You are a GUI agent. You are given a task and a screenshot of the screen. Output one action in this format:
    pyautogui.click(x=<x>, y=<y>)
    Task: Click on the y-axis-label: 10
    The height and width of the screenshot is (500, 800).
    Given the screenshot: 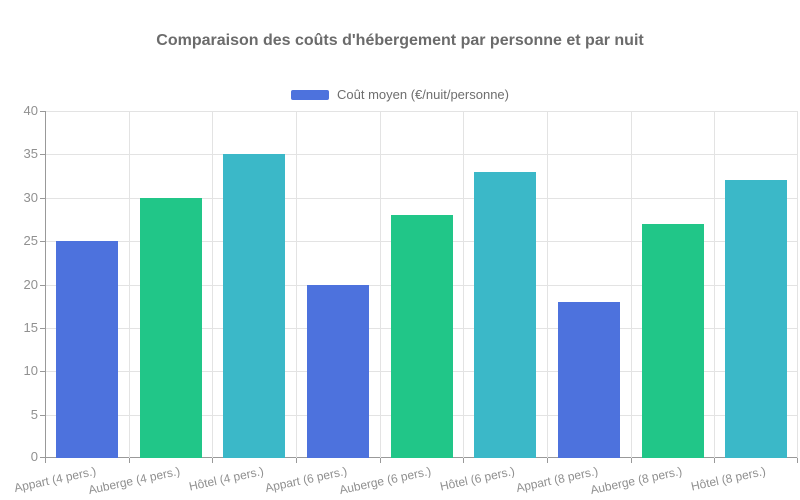 What is the action you would take?
    pyautogui.click(x=30, y=370)
    